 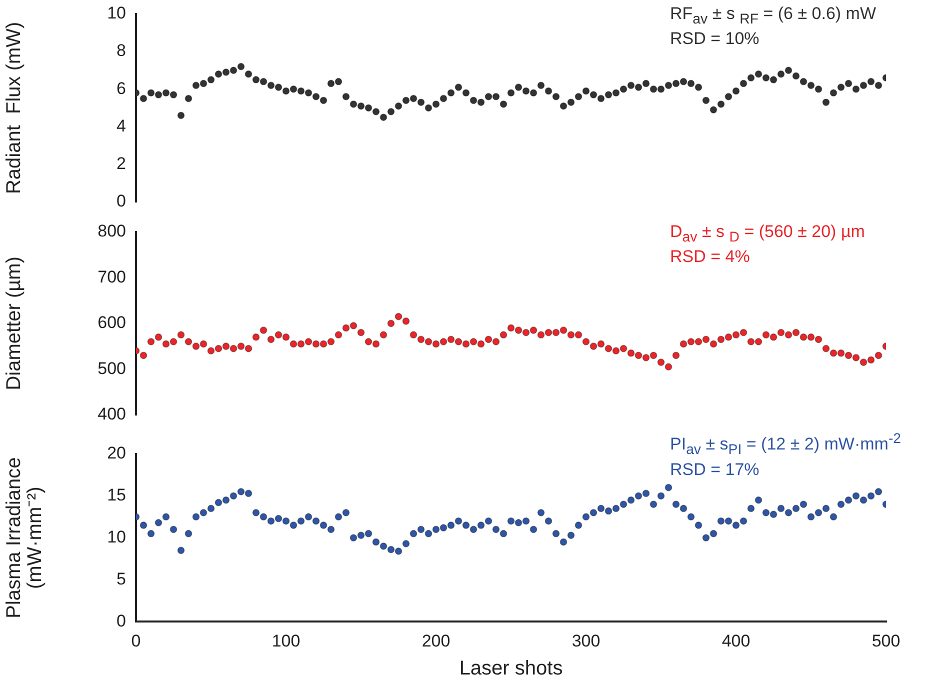 I want to click on y-tick-label: 500, so click(x=112, y=368).